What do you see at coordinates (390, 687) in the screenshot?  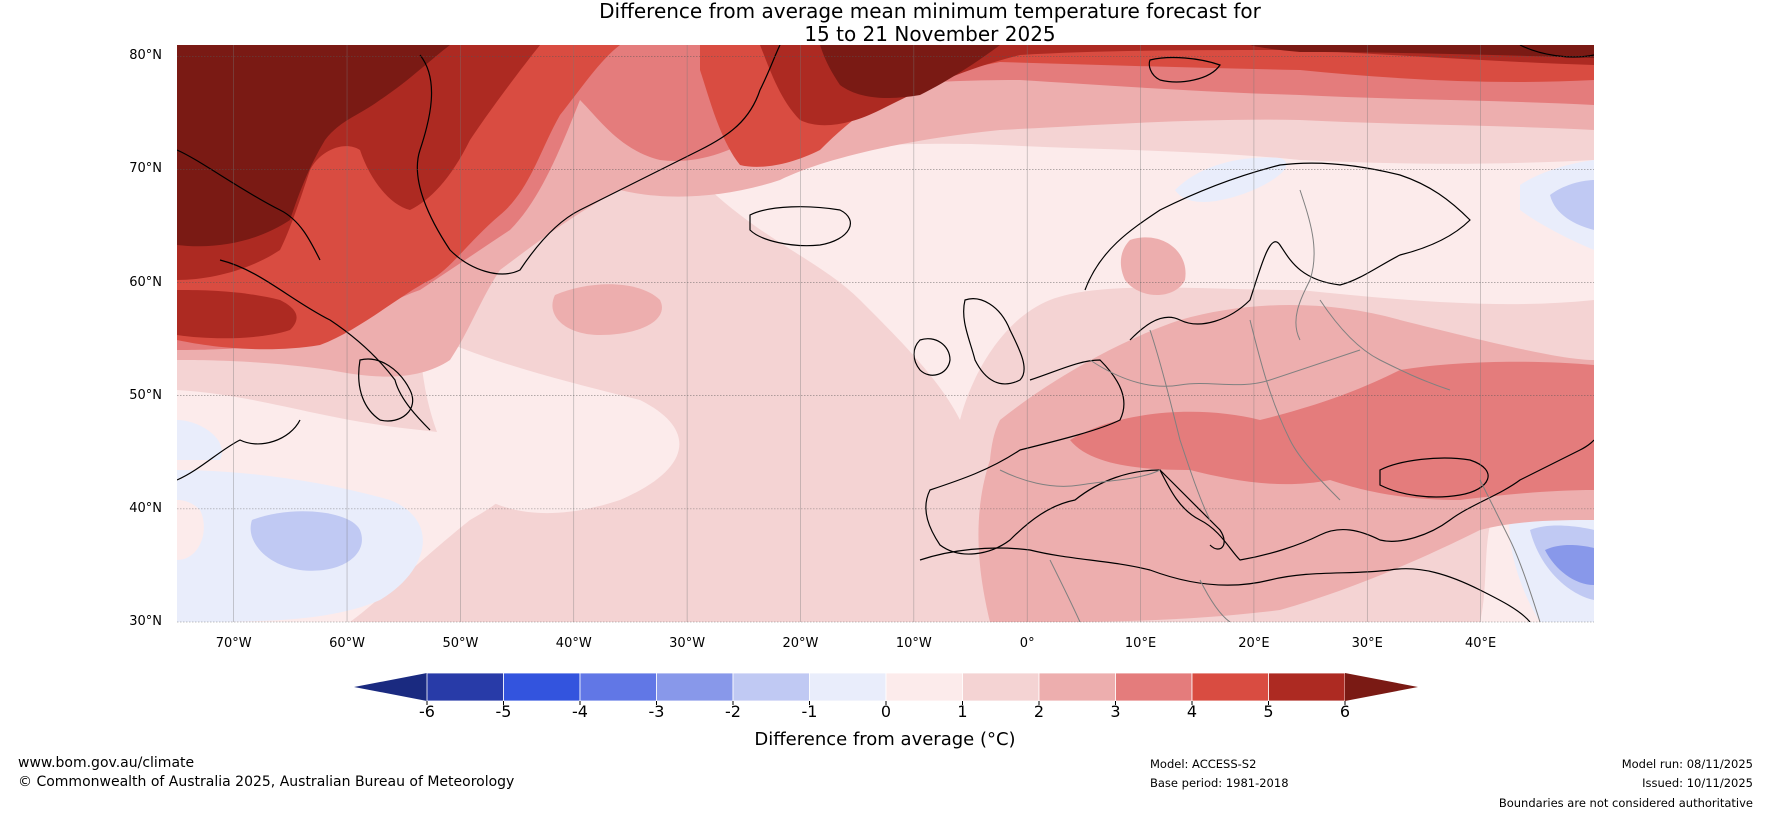 I see `colorbar-under-arrow` at bounding box center [390, 687].